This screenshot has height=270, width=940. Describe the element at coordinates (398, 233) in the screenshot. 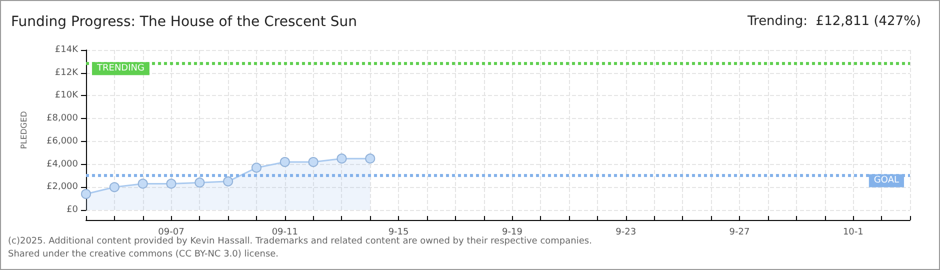

I see `x-tick-label: 9-15` at that location.